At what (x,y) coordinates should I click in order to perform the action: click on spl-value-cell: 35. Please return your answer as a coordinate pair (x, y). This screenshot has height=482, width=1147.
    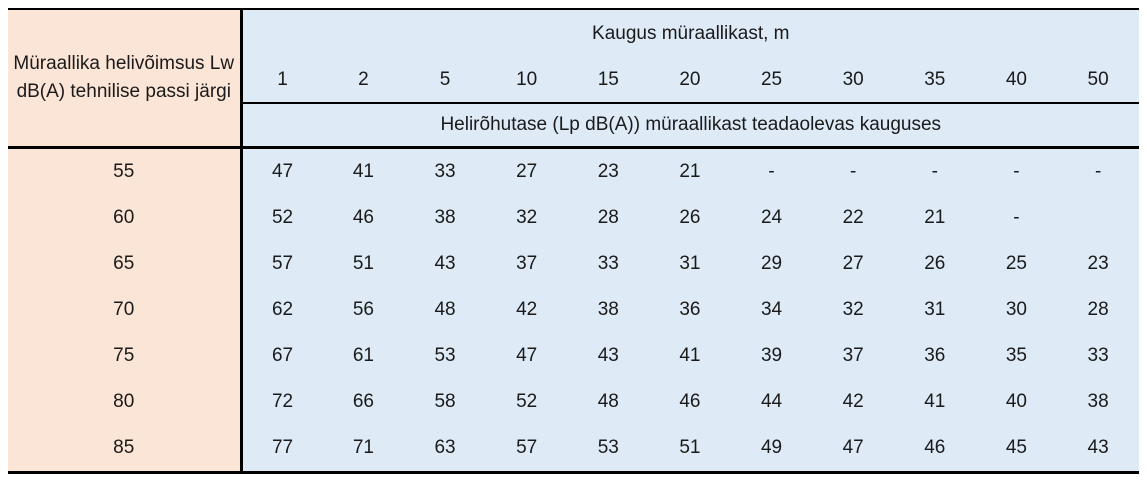
    Looking at the image, I should click on (1016, 356).